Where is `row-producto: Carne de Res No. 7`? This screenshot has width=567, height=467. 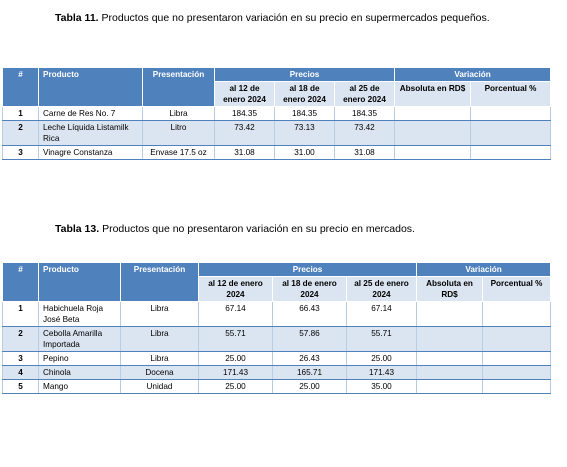 row-producto: Carne de Res No. 7 is located at coordinates (90, 113).